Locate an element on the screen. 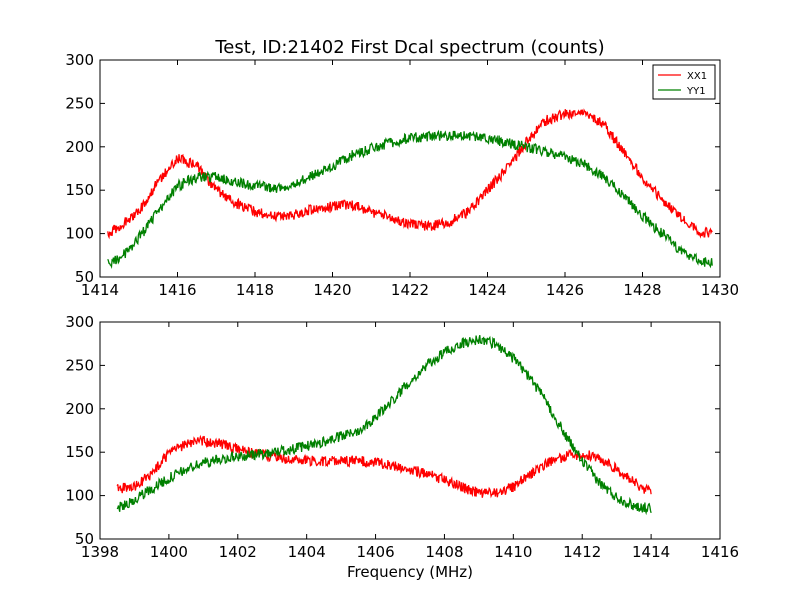 This screenshot has width=800, height=600. x-tick-label: 1428 is located at coordinates (642, 290).